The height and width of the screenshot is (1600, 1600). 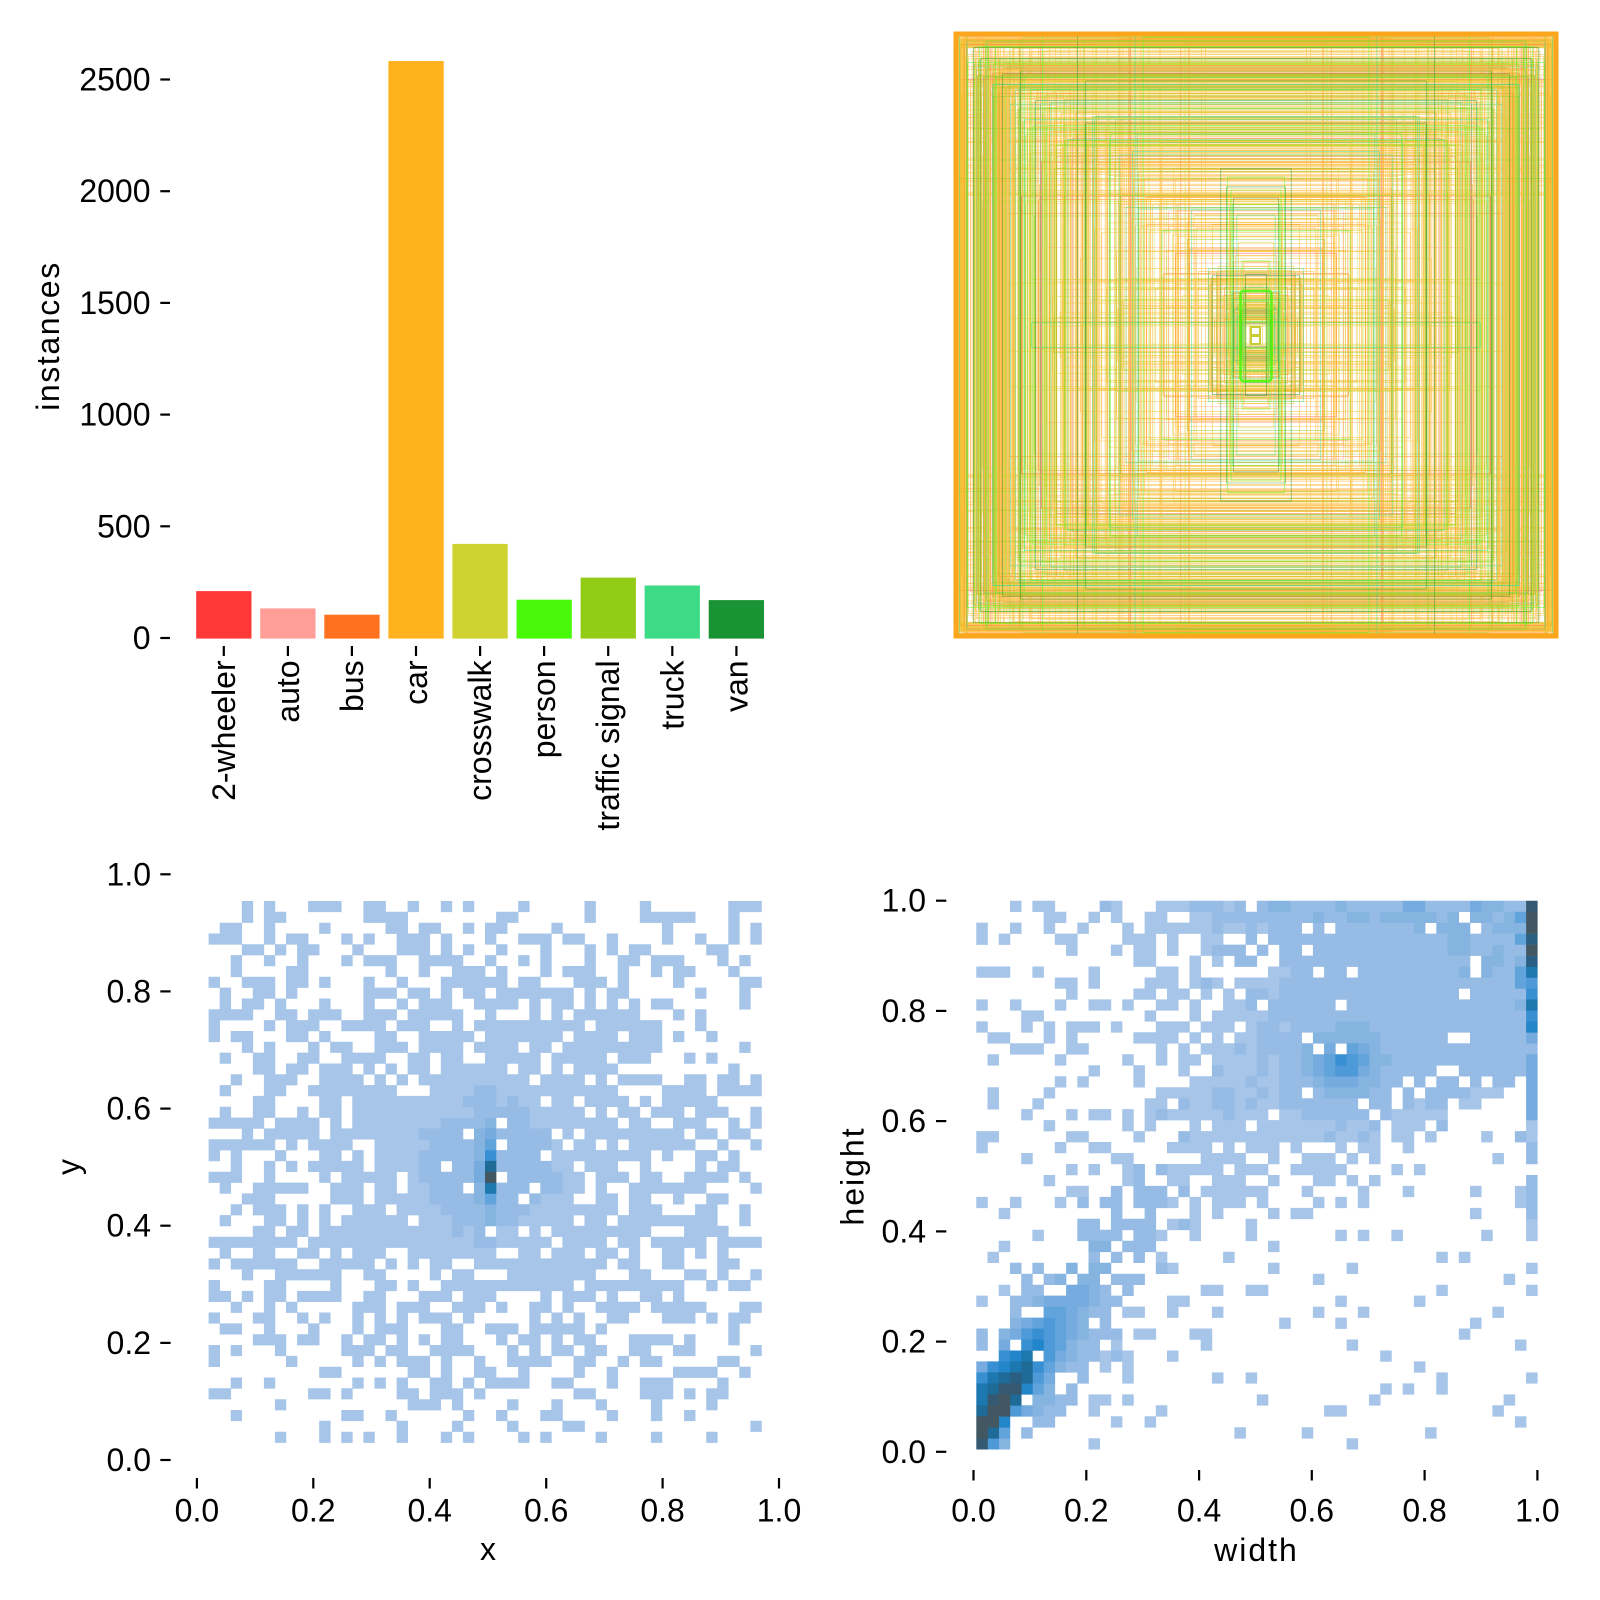 I want to click on svg-text: 2000, so click(x=114, y=191).